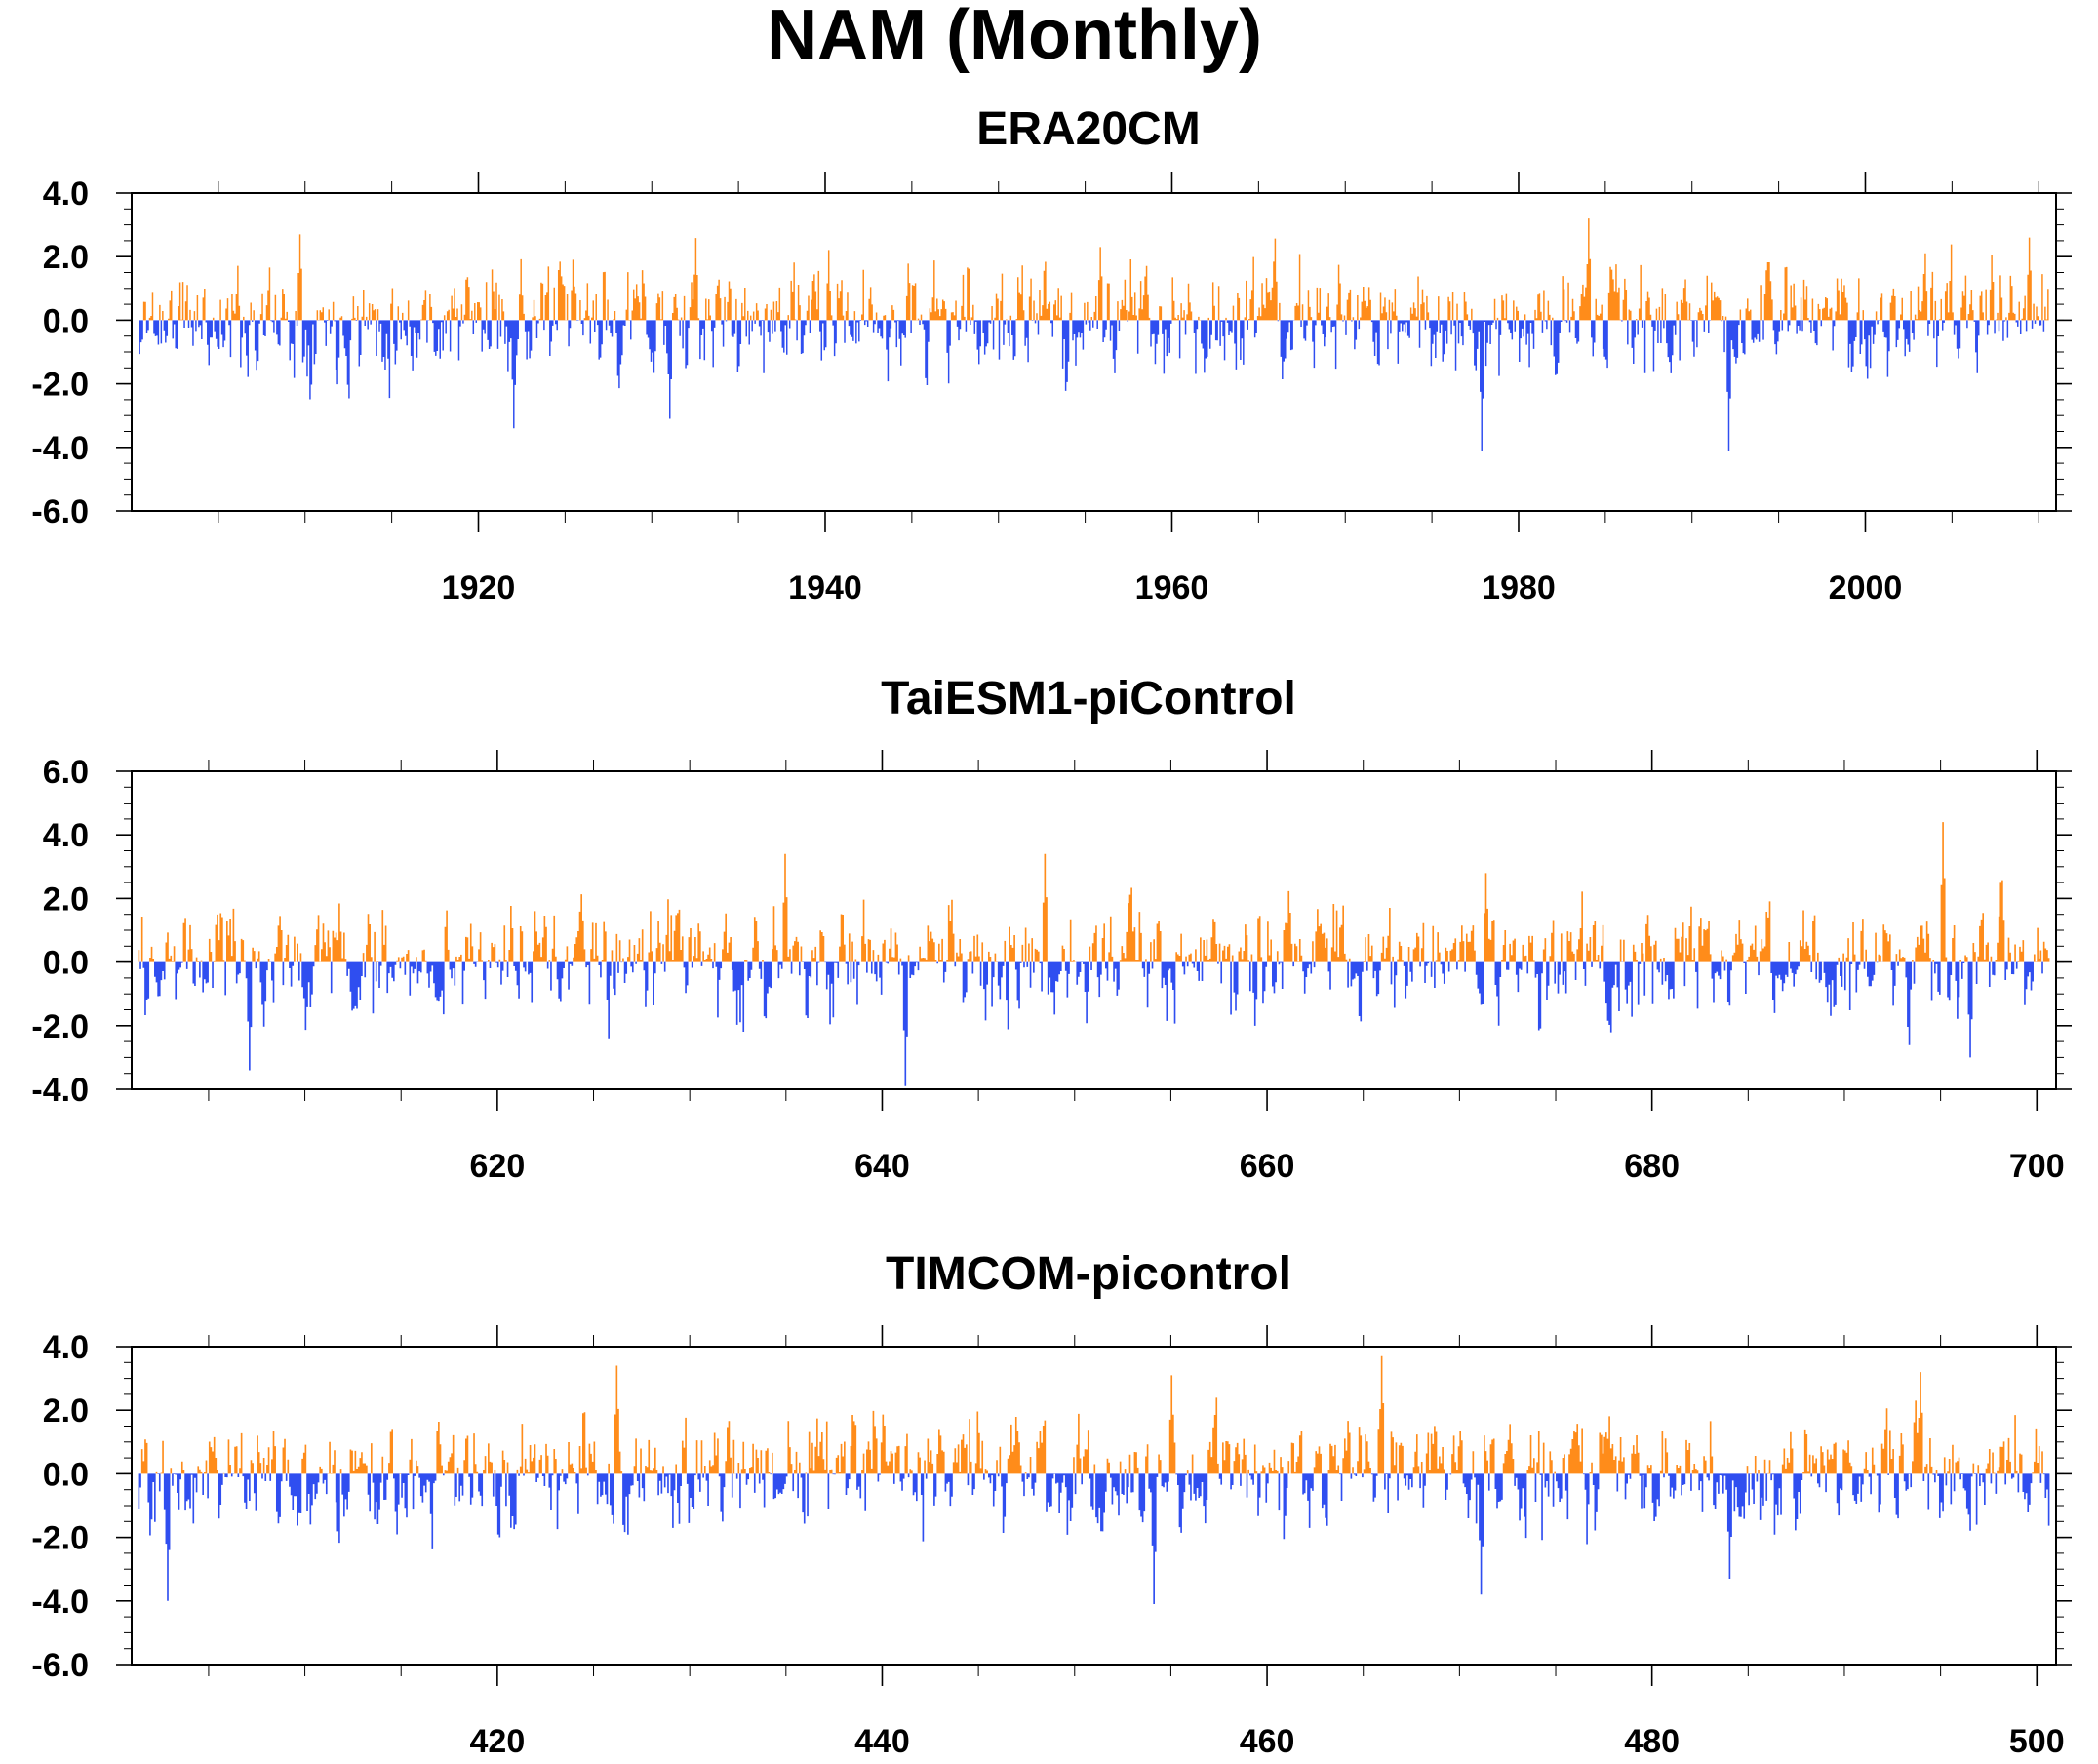  Describe the element at coordinates (1652, 1741) in the screenshot. I see `x-tick-label: 480` at that location.